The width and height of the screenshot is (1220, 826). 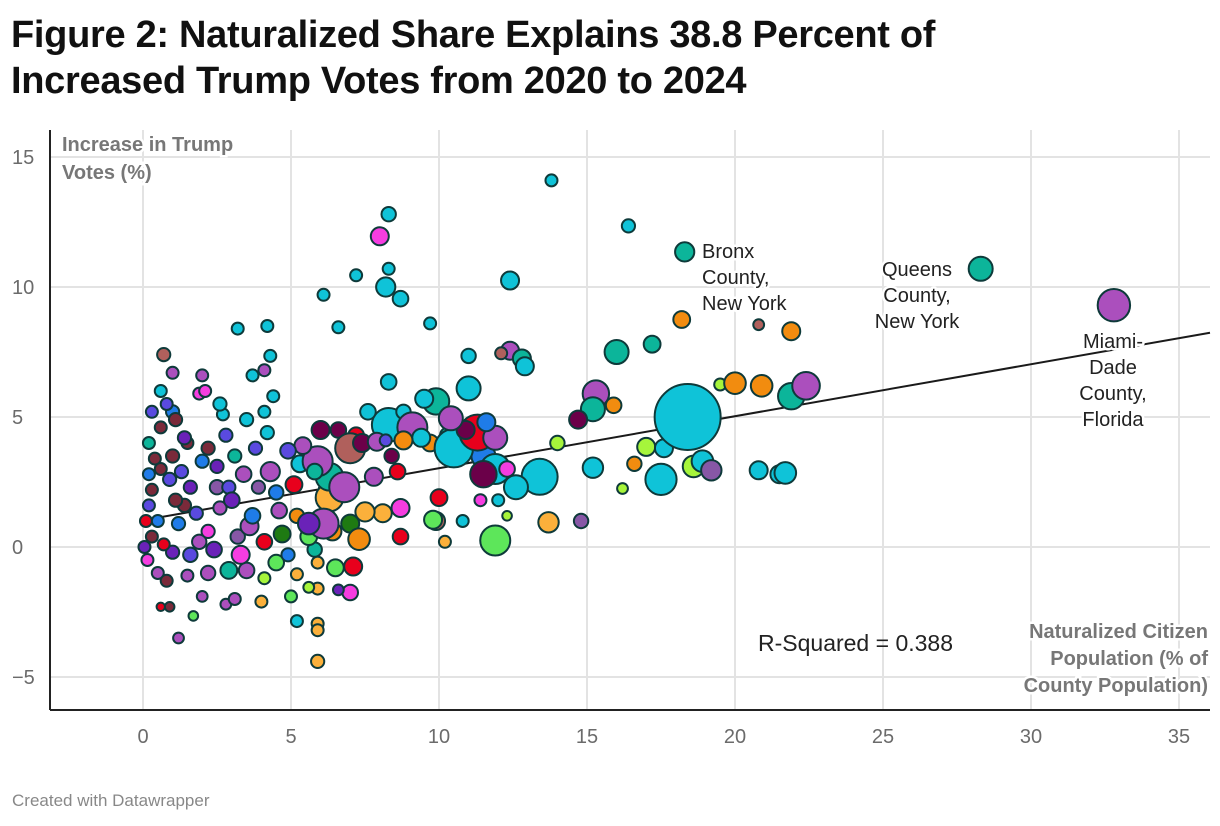 What do you see at coordinates (735, 737) in the screenshot?
I see `x-tick-label: 20` at bounding box center [735, 737].